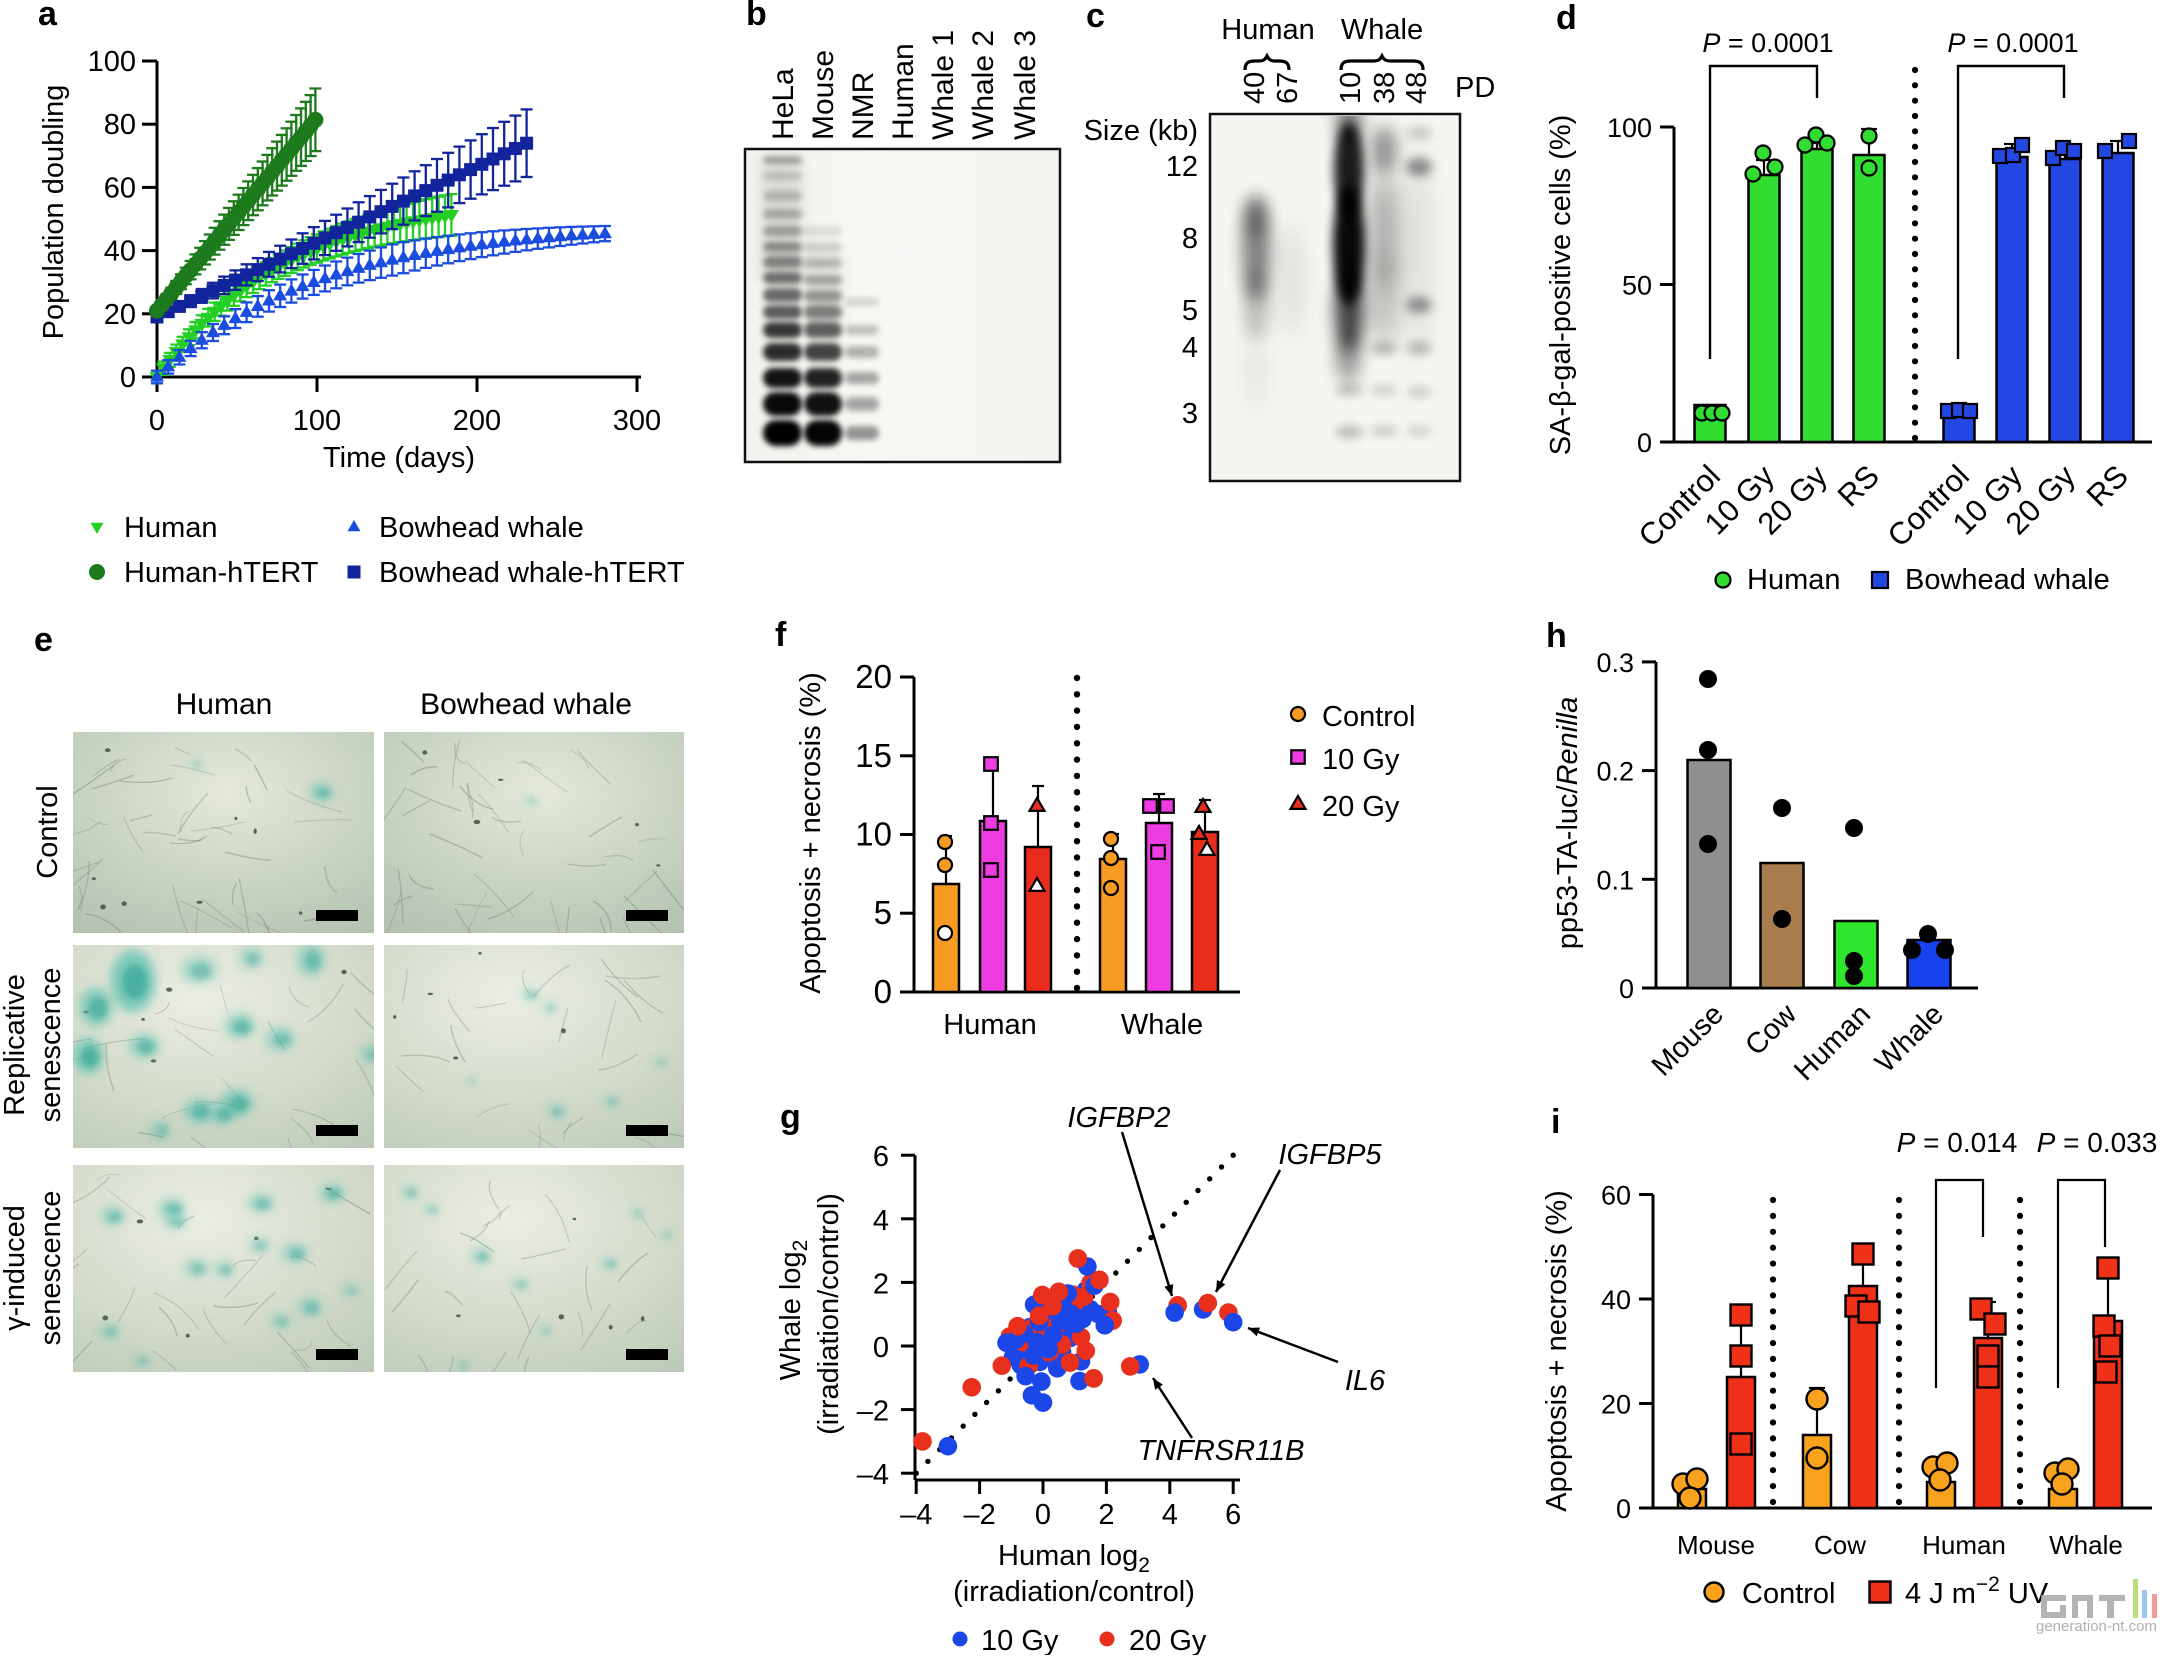  What do you see at coordinates (1385, 88) in the screenshot?
I see `svg-text: 38` at bounding box center [1385, 88].